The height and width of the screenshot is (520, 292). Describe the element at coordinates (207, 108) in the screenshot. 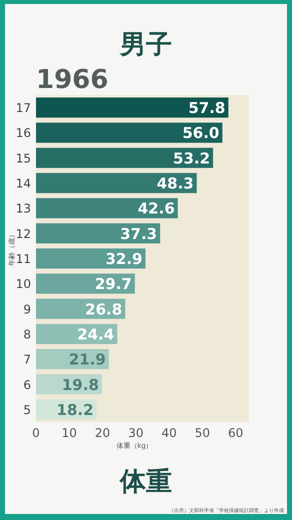

I see `data-label: 57.8` at that location.